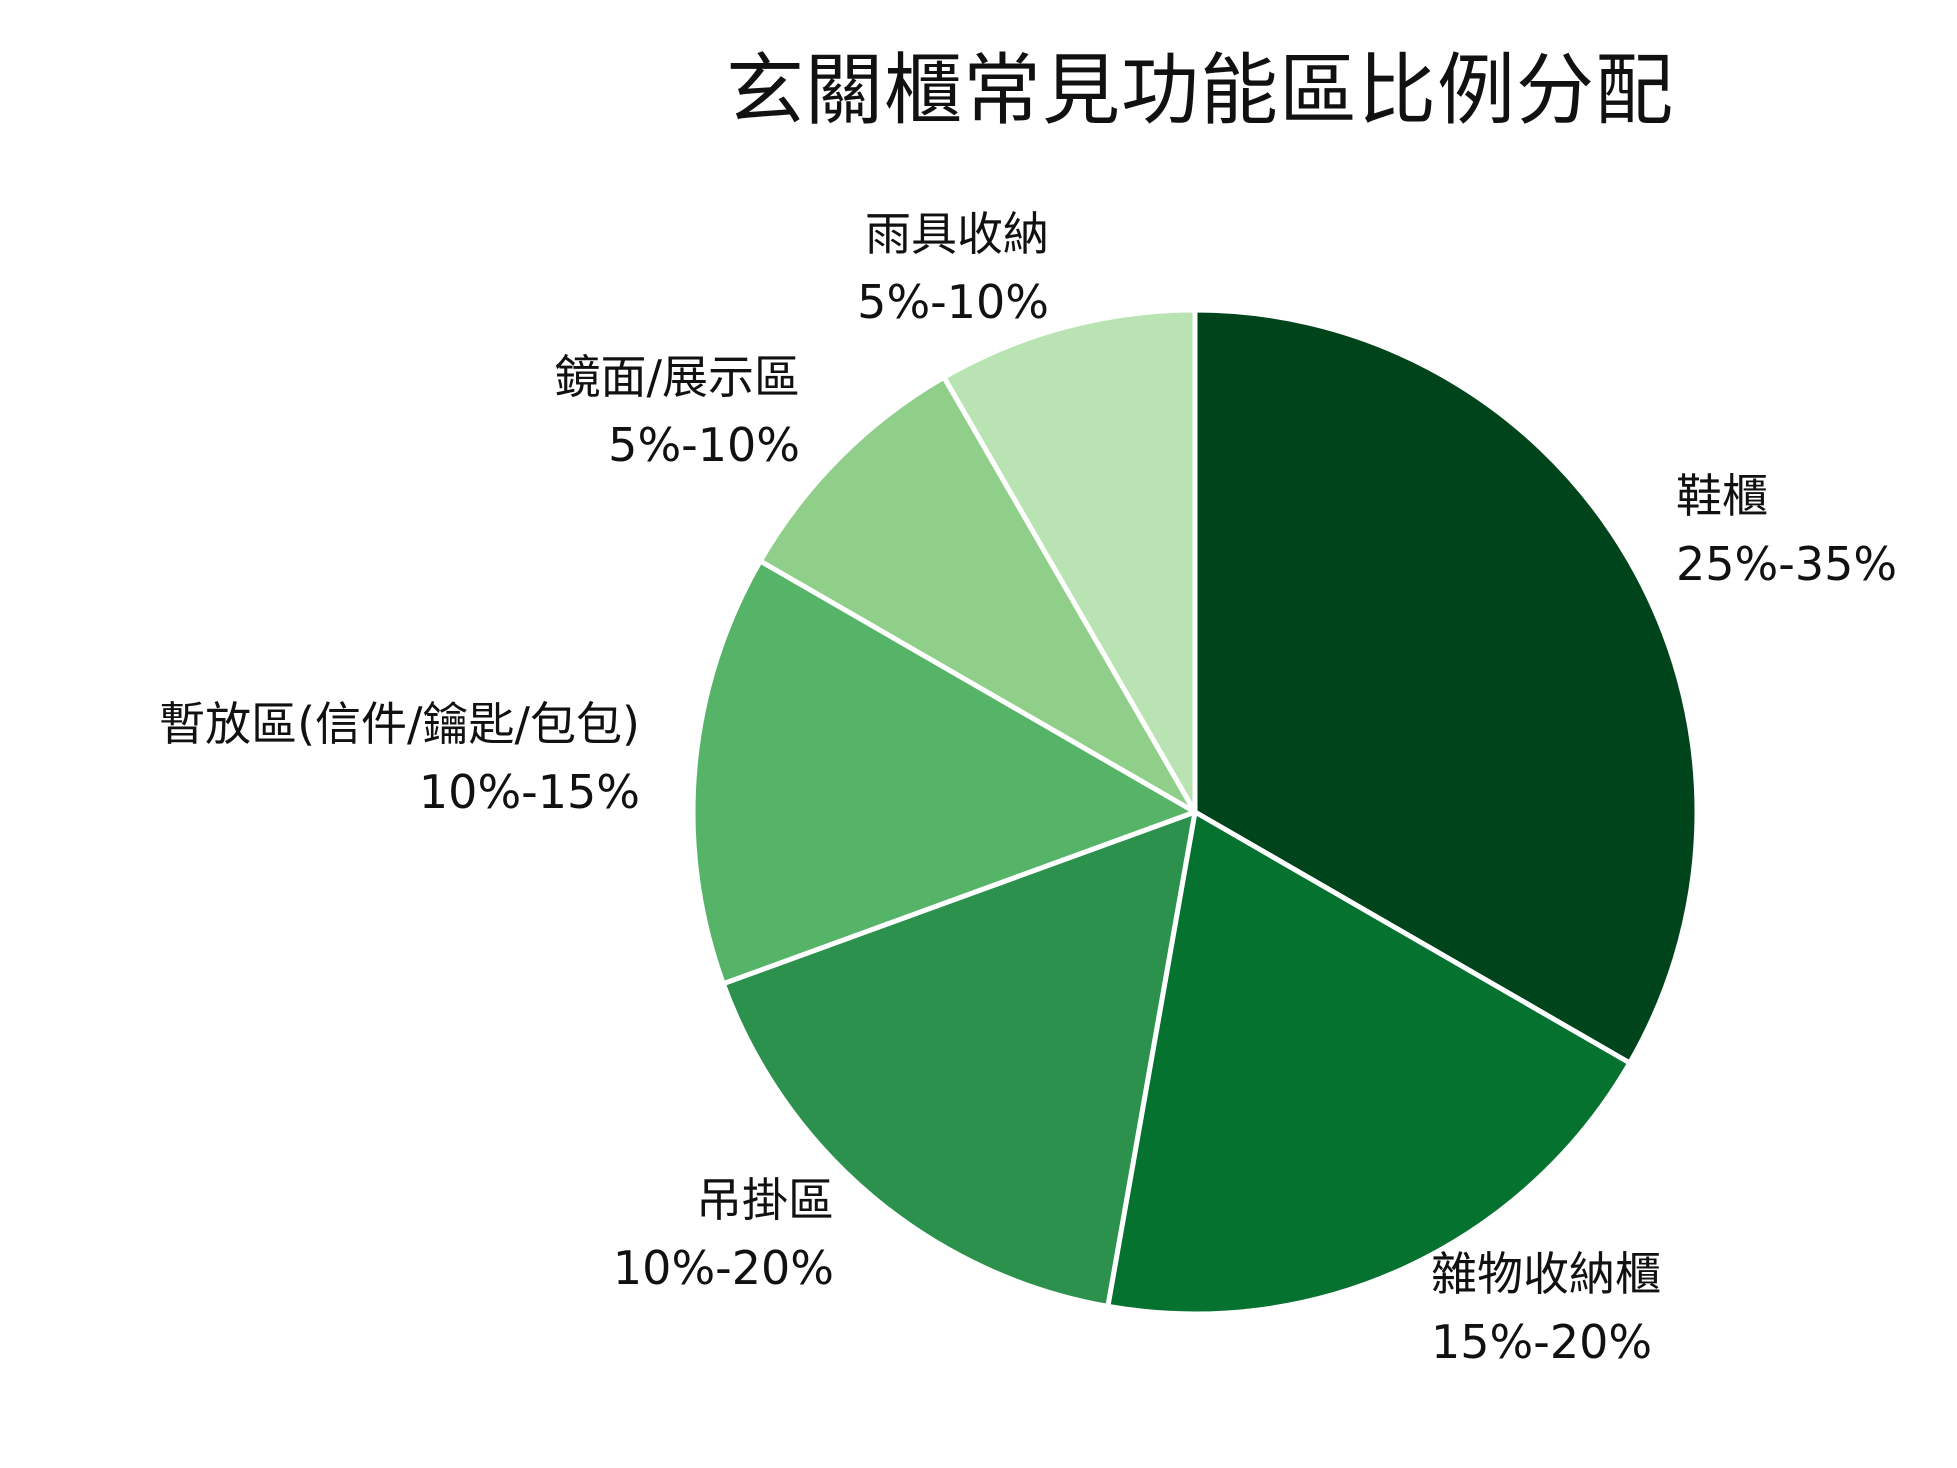 This screenshot has width=1957, height=1468. What do you see at coordinates (1786, 564) in the screenshot?
I see `slice-range-label: 25%-35%` at bounding box center [1786, 564].